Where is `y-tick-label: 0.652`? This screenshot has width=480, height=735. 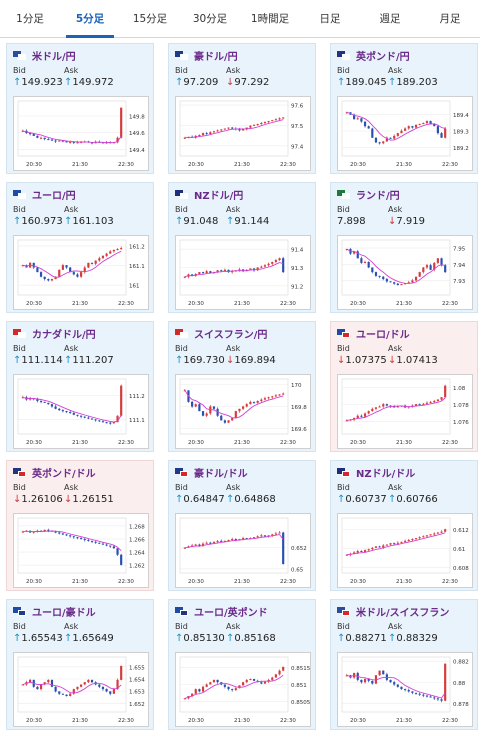
y-tick-label: 0.652 is located at coordinates (299, 549).